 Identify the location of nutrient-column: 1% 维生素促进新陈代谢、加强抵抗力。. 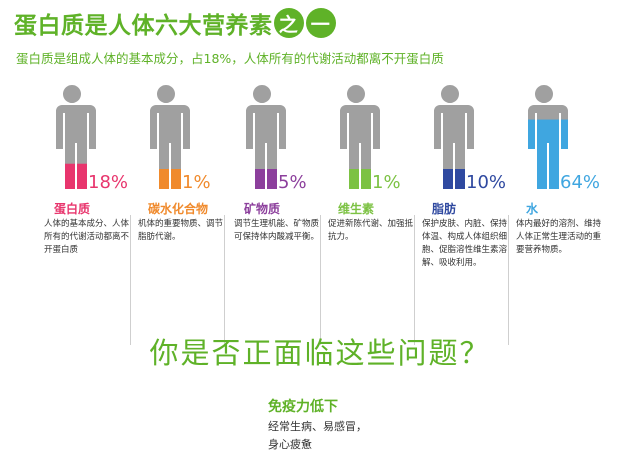
(368, 182).